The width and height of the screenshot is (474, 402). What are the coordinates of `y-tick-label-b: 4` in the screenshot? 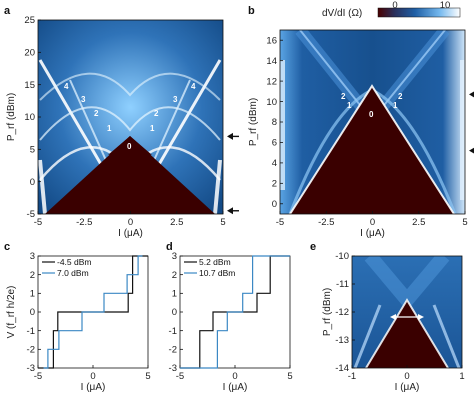 It's located at (274, 163).